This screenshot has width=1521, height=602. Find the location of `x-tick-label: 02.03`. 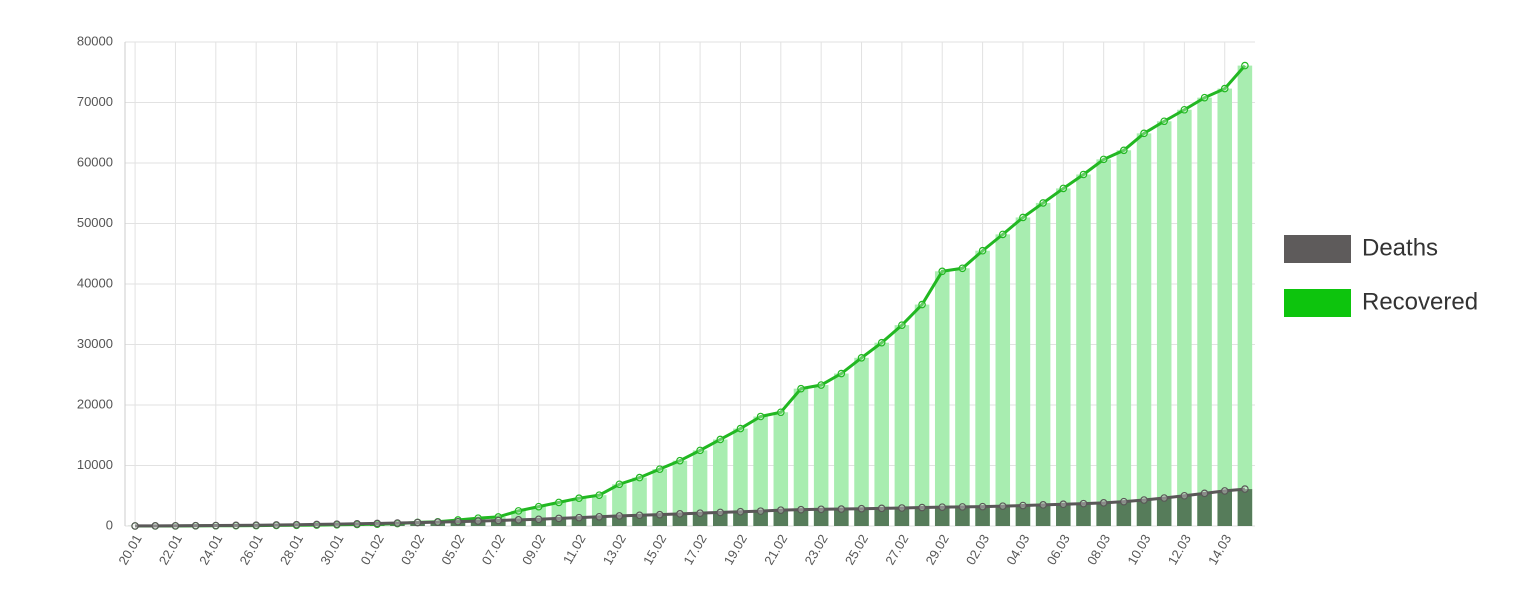

x-tick-label: 02.03 is located at coordinates (977, 550).